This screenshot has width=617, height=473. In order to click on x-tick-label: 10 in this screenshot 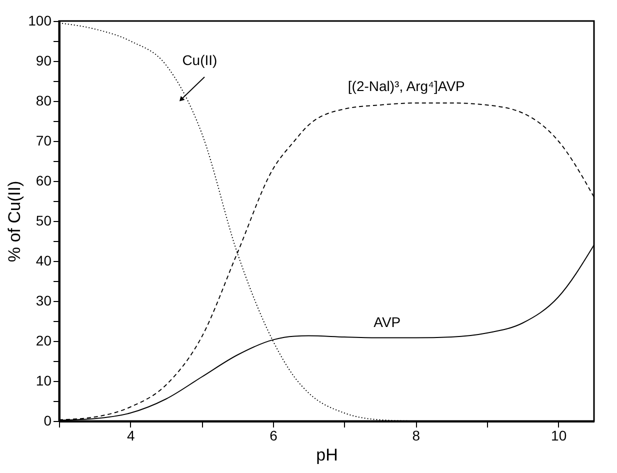, I will do `click(559, 436)`.